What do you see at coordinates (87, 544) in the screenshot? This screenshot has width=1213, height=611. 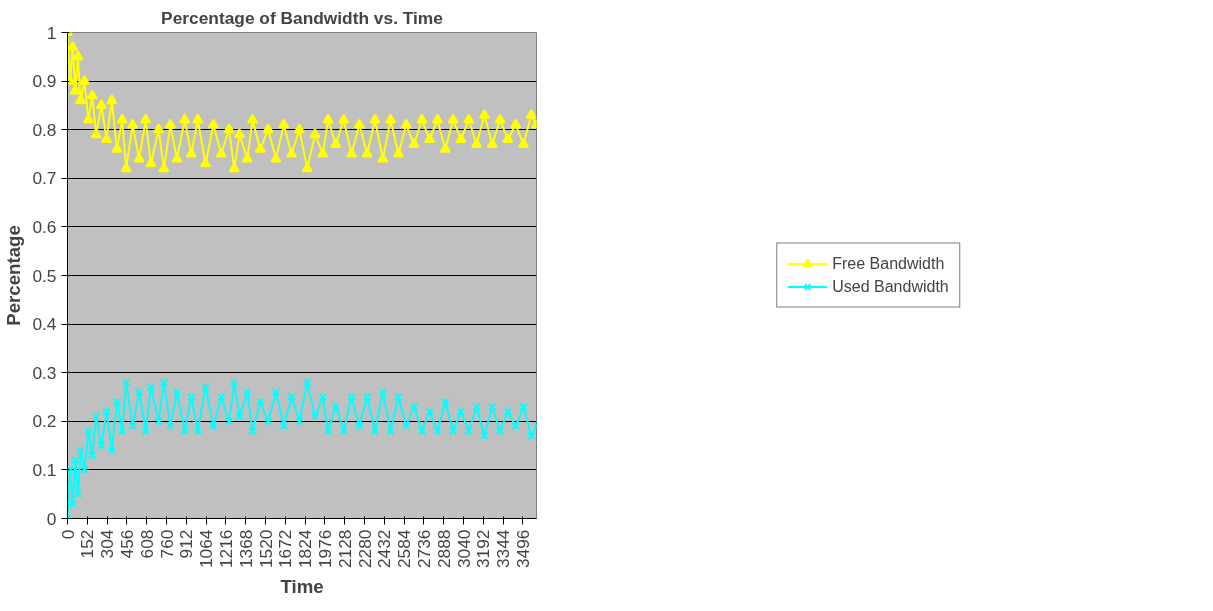 I see `x-tick-label: 152` at bounding box center [87, 544].